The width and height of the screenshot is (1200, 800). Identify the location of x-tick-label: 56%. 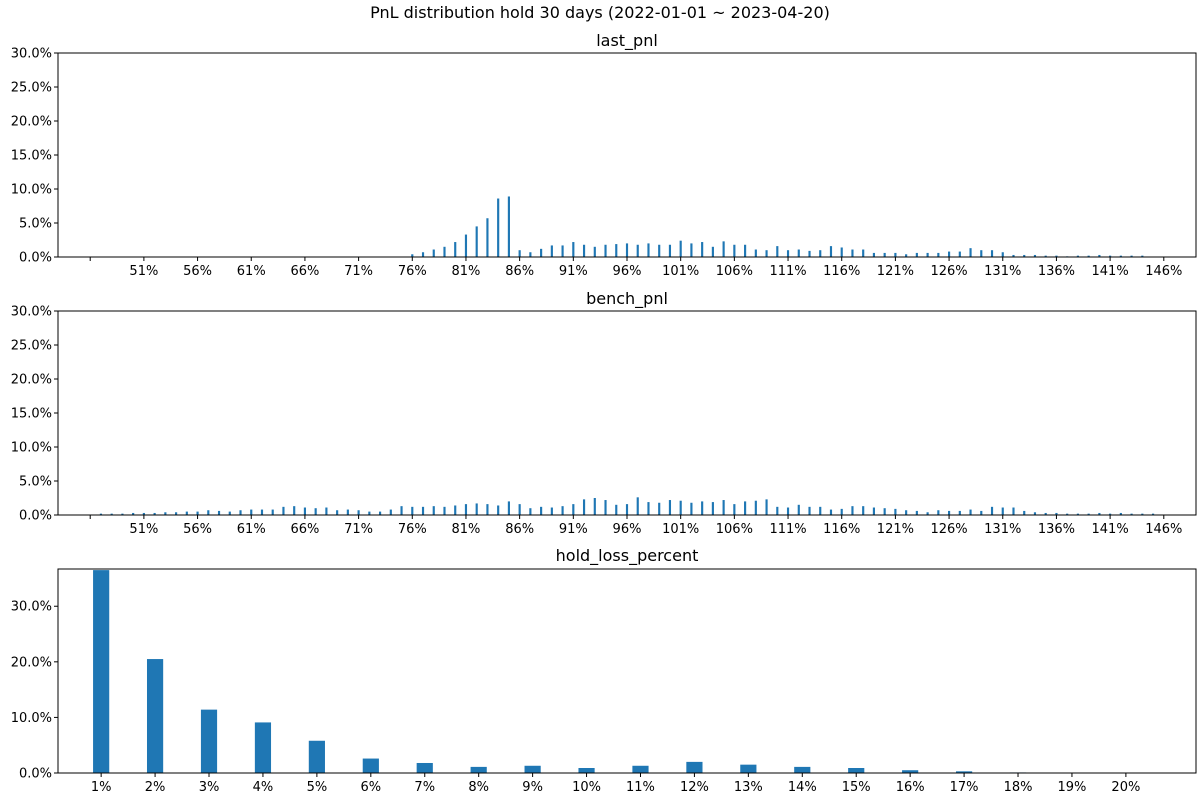
(197, 271).